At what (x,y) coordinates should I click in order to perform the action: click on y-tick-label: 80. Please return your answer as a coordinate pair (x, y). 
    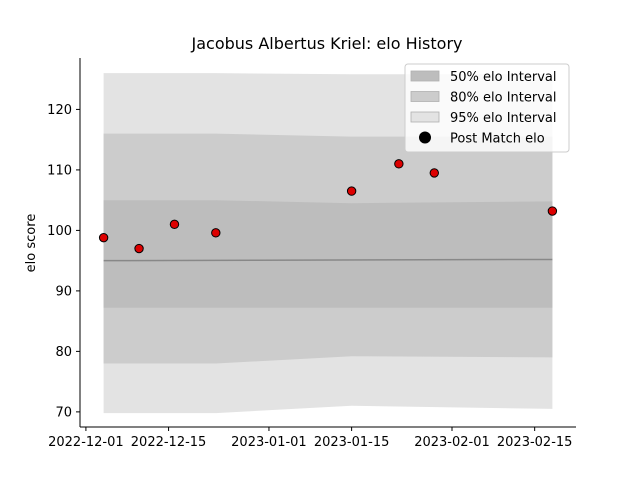
    Looking at the image, I should click on (63, 352).